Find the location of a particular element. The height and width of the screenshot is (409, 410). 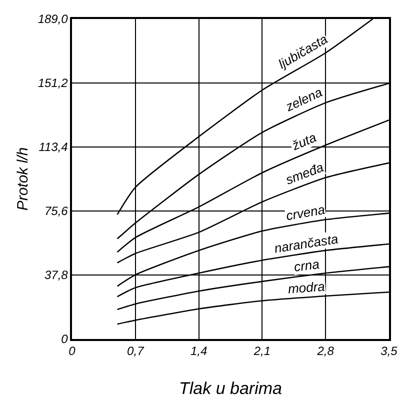

x-tick-label: 2,8 is located at coordinates (325, 351).